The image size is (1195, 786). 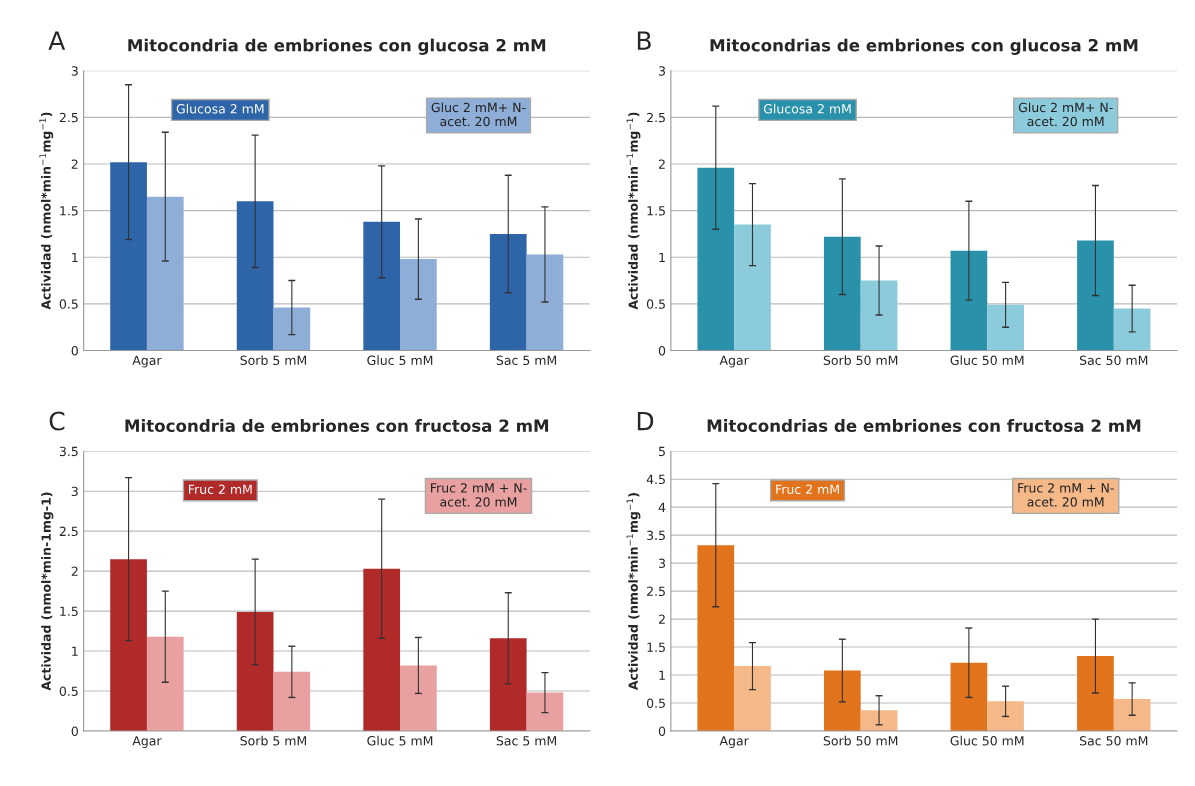 What do you see at coordinates (655, 479) in the screenshot?
I see `y-tick-label: 4.5` at bounding box center [655, 479].